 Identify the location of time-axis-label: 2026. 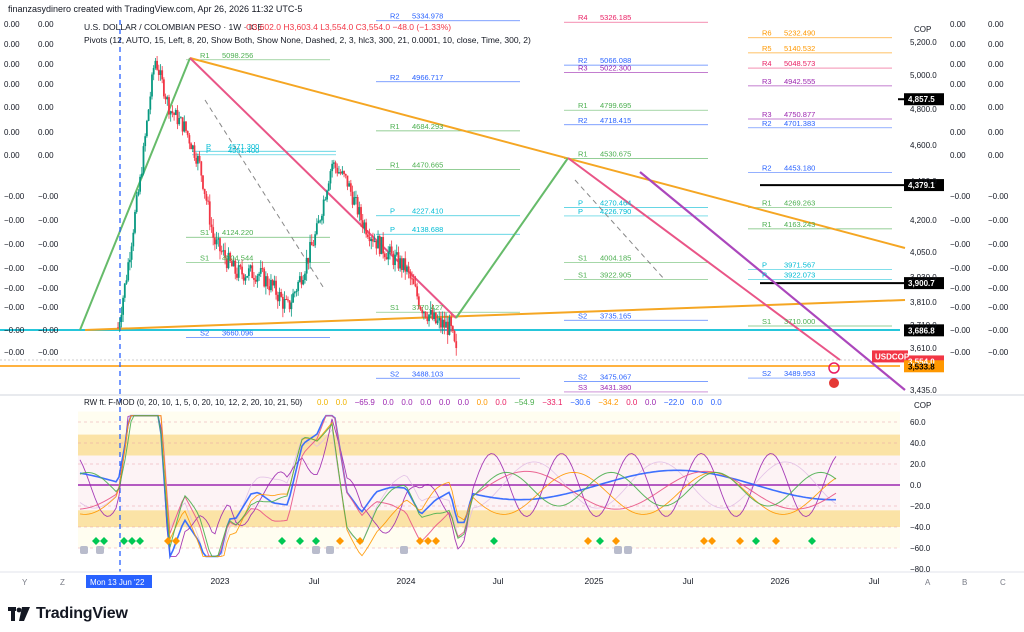
(780, 581).